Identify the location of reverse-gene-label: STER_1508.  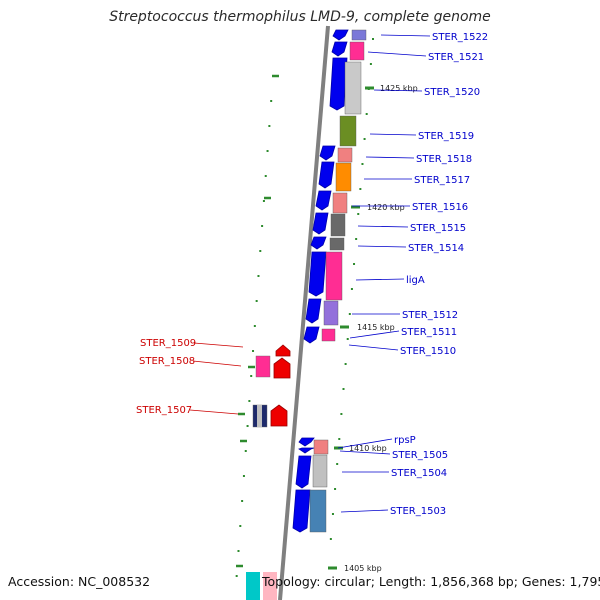
(167, 361).